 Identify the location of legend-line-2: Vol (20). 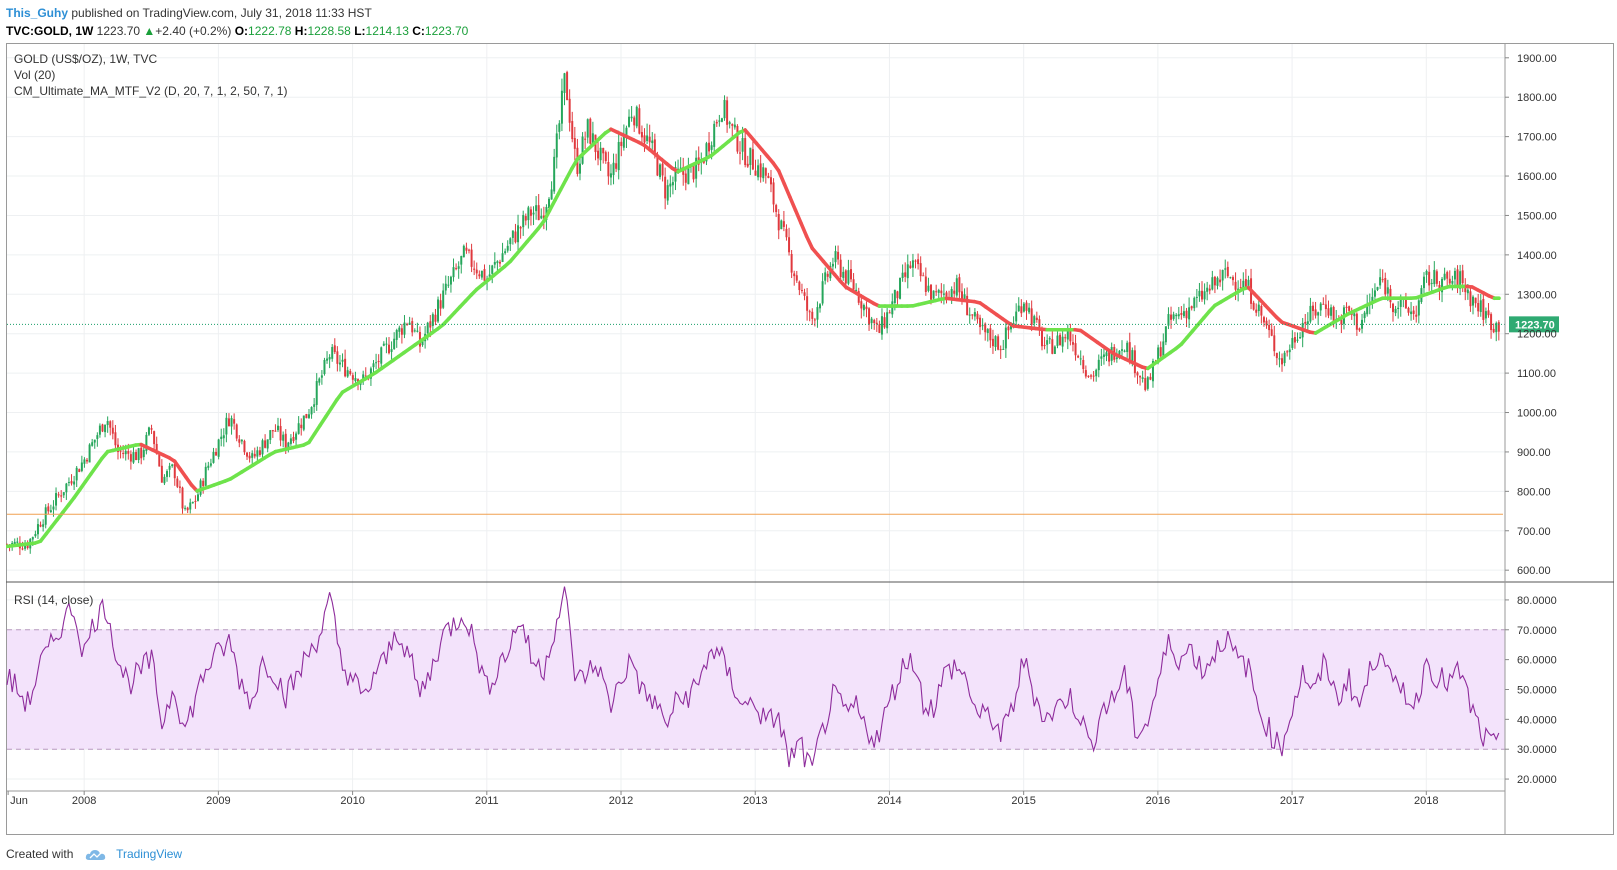
(34, 75).